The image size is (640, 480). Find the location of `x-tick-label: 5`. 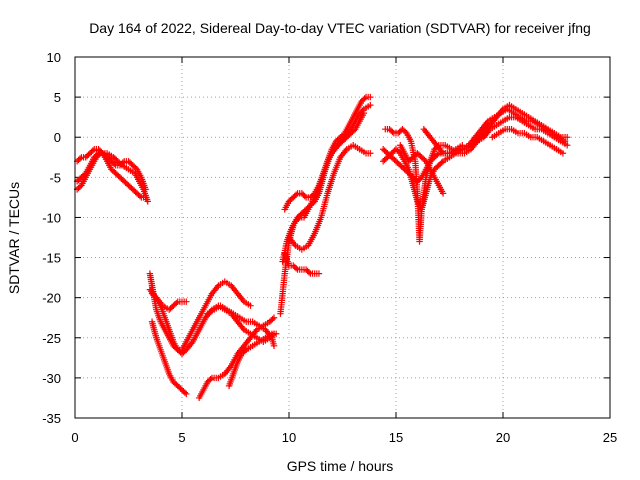

x-tick-label: 5 is located at coordinates (181, 437).